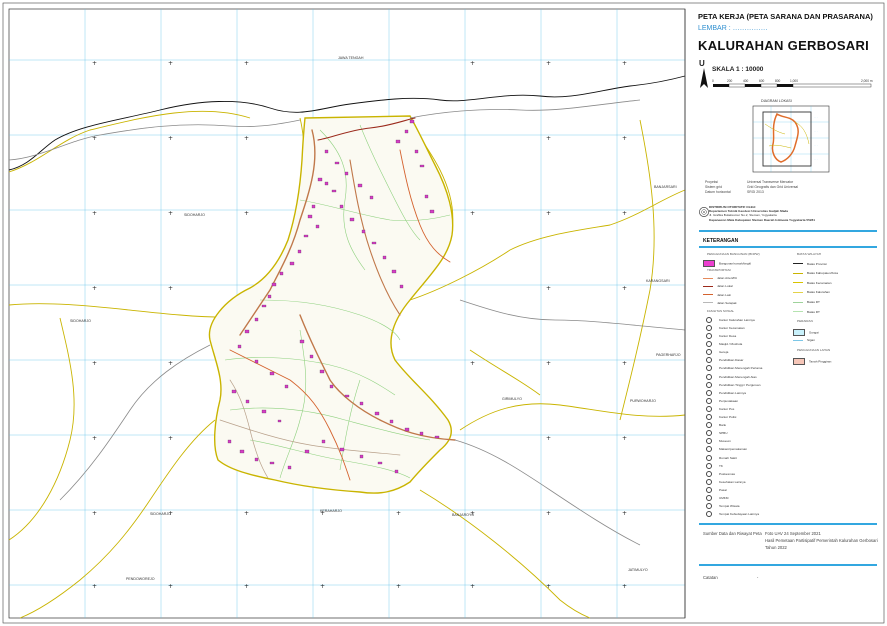 This screenshot has height=626, width=887. Describe the element at coordinates (643, 401) in the screenshot. I see `place-label: PURWOHARJO` at that location.